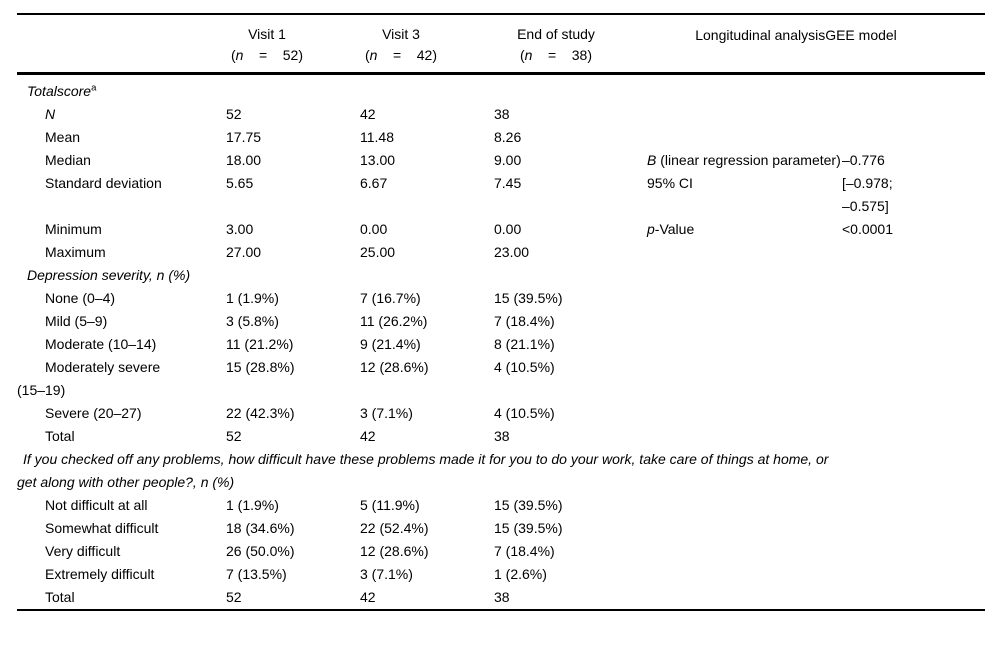  I want to click on stat-name: Mean, so click(63, 137).